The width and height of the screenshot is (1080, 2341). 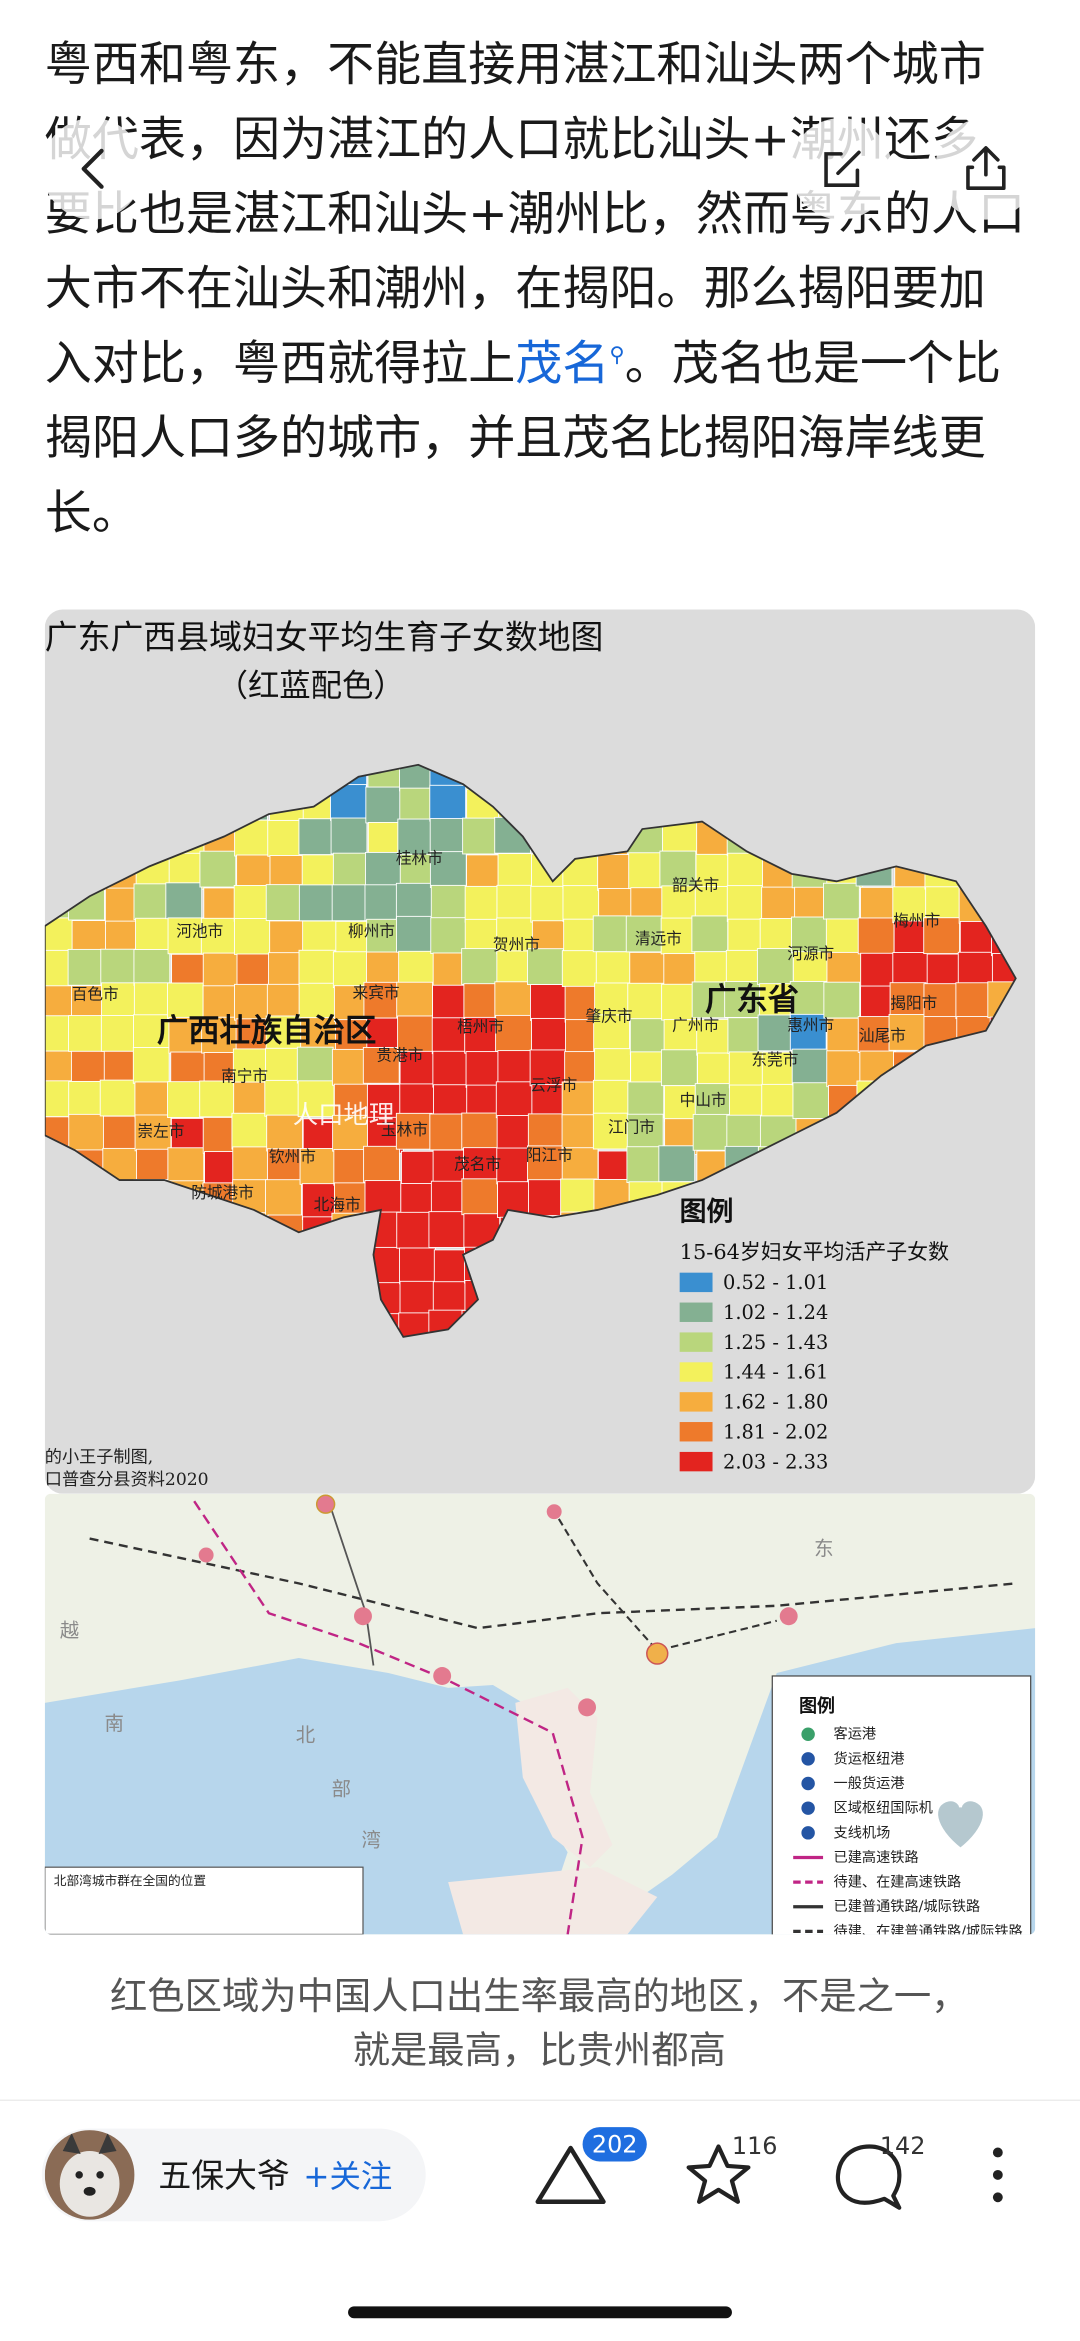 What do you see at coordinates (703, 1099) in the screenshot?
I see `city-label: 中山市` at bounding box center [703, 1099].